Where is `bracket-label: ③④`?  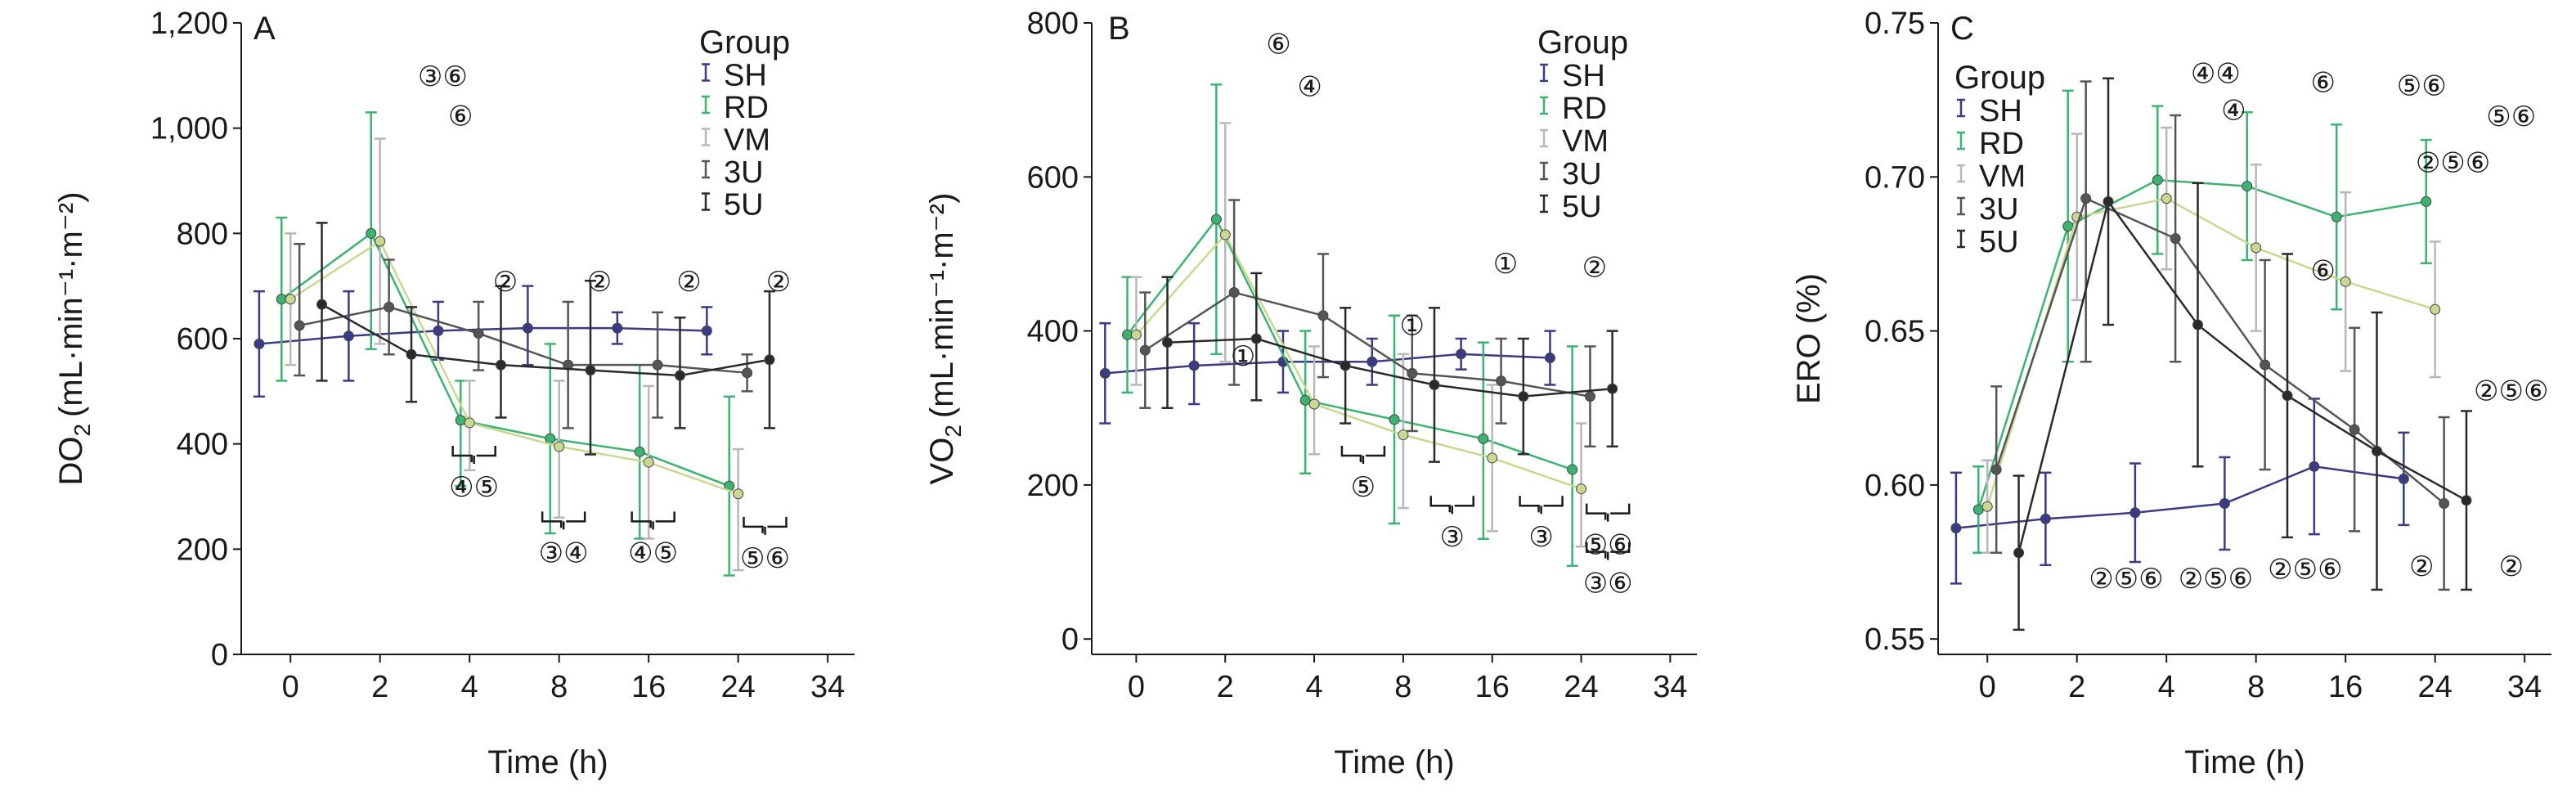
bracket-label: ③④ is located at coordinates (564, 553).